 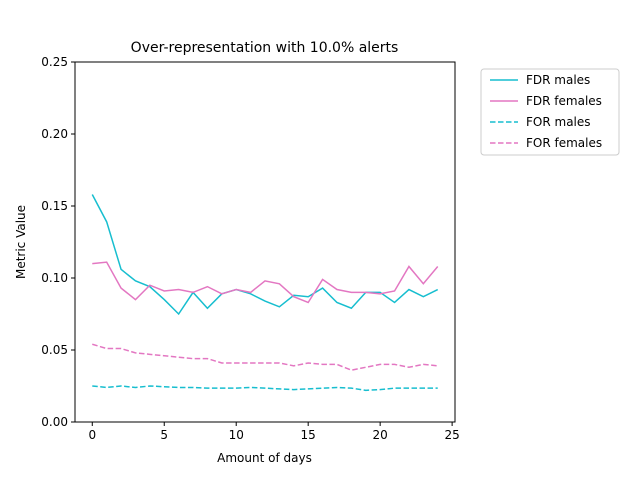 What do you see at coordinates (54, 206) in the screenshot?
I see `y-tick-label: 0.15` at bounding box center [54, 206].